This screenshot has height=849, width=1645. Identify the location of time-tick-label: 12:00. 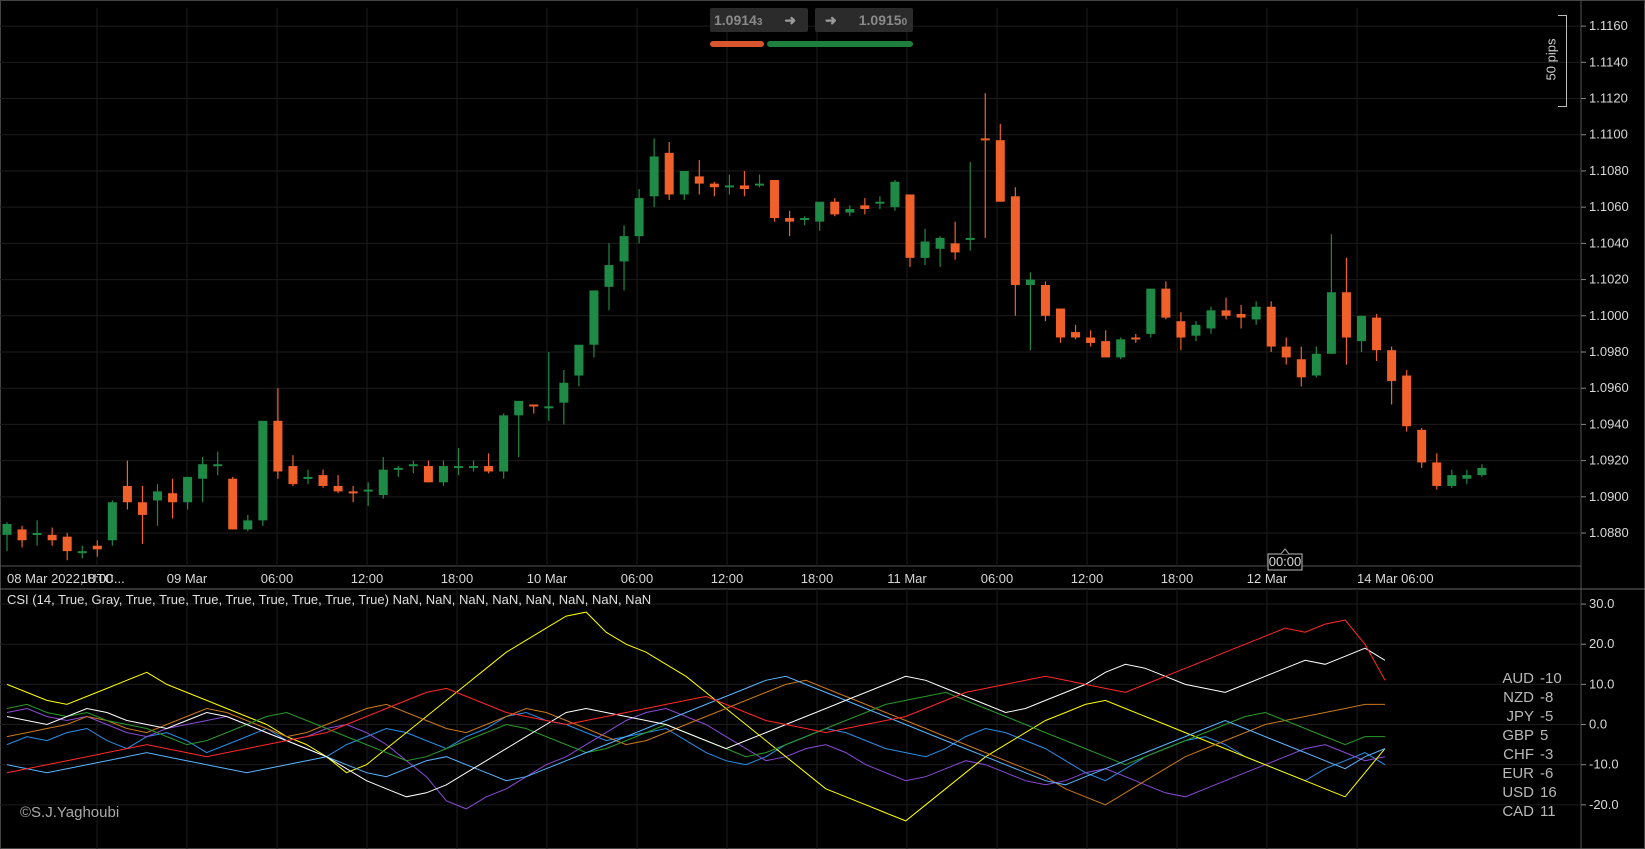
(727, 578).